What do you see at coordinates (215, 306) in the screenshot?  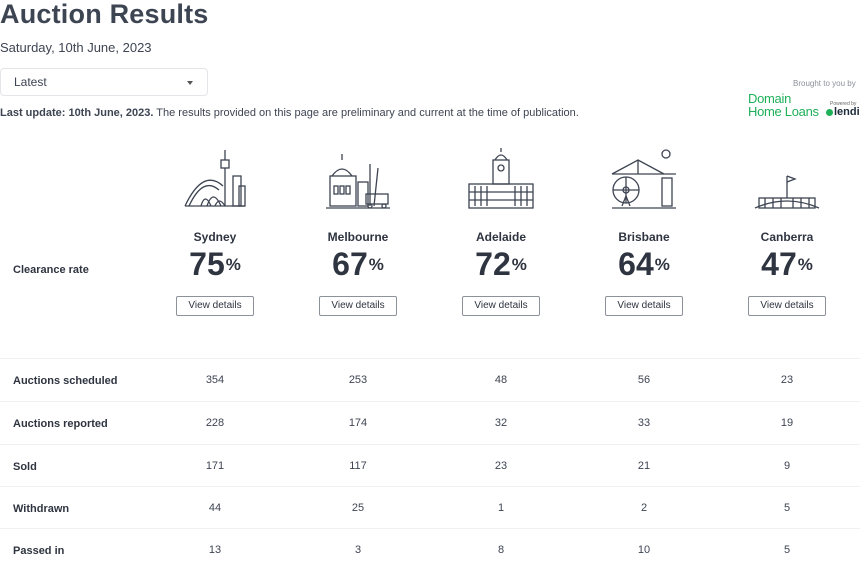 I see `view-details-button-sydney: View details` at bounding box center [215, 306].